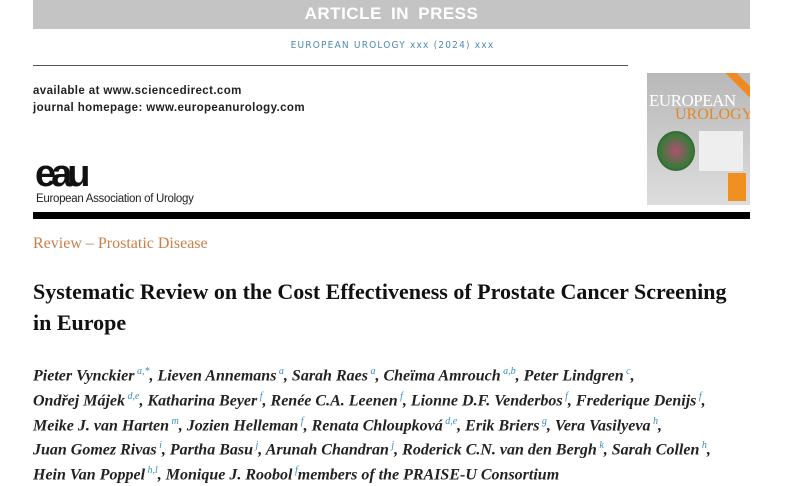  Describe the element at coordinates (84, 376) in the screenshot. I see `author-name: Pieter Vynckier` at that location.